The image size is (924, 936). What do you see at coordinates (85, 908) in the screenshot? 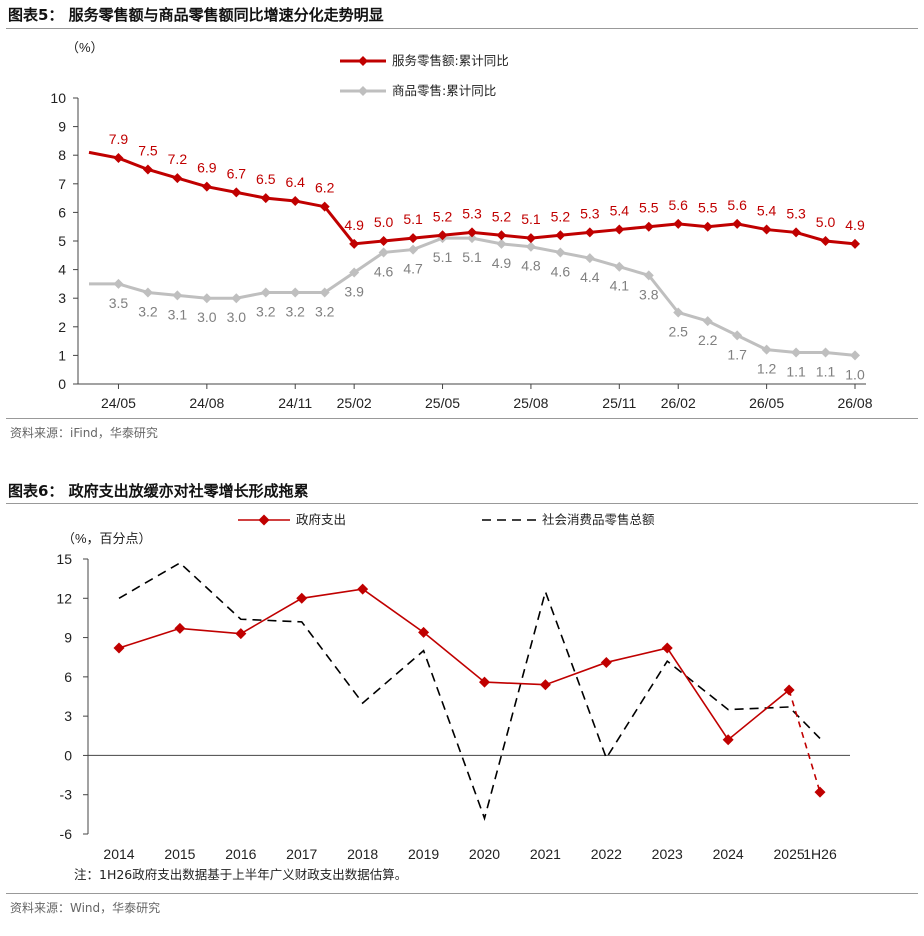
I see `figure6-source: 资料来源：Wind，华泰研究` at bounding box center [85, 908].